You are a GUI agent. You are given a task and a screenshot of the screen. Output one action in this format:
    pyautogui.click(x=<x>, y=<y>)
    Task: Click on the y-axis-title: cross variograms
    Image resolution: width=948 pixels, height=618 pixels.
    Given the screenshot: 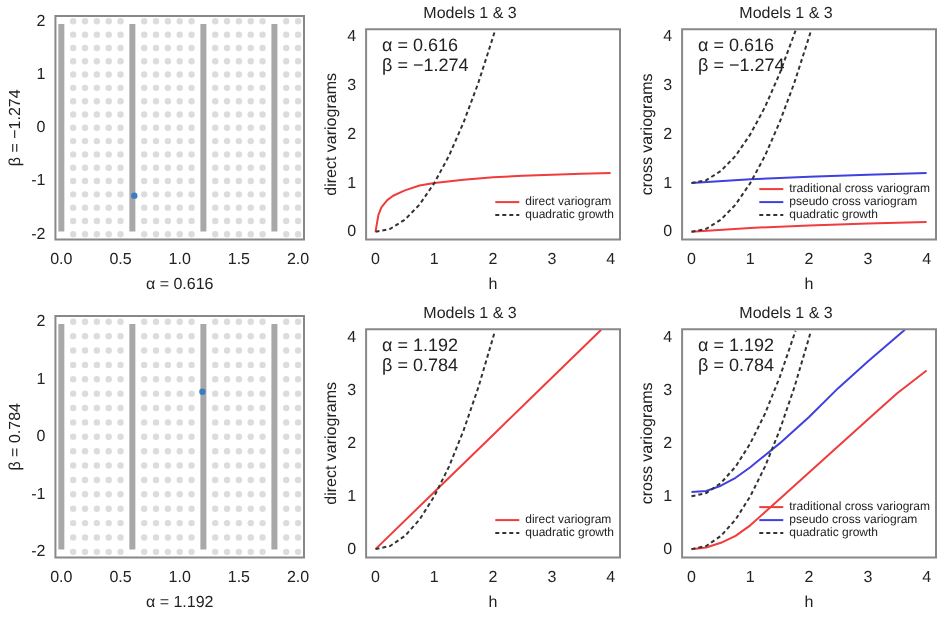 What is the action you would take?
    pyautogui.click(x=647, y=443)
    